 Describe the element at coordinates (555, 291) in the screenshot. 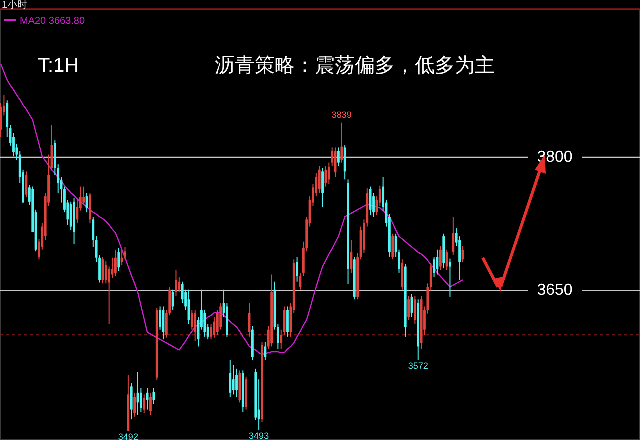

I see `y-tick-label: 3650` at that location.